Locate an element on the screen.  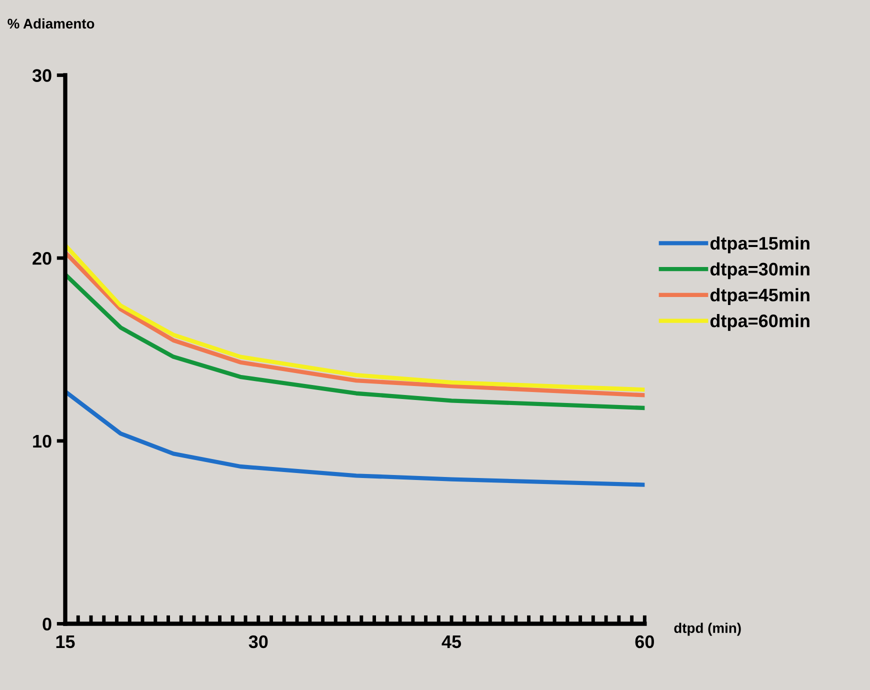
legend-label: dtpa=15min is located at coordinates (760, 245).